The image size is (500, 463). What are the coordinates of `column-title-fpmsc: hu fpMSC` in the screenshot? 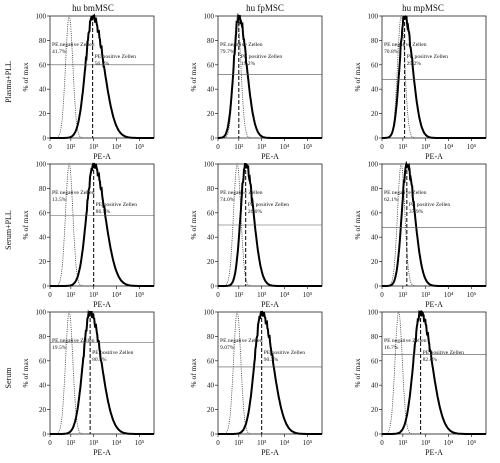 It's located at (265, 8).